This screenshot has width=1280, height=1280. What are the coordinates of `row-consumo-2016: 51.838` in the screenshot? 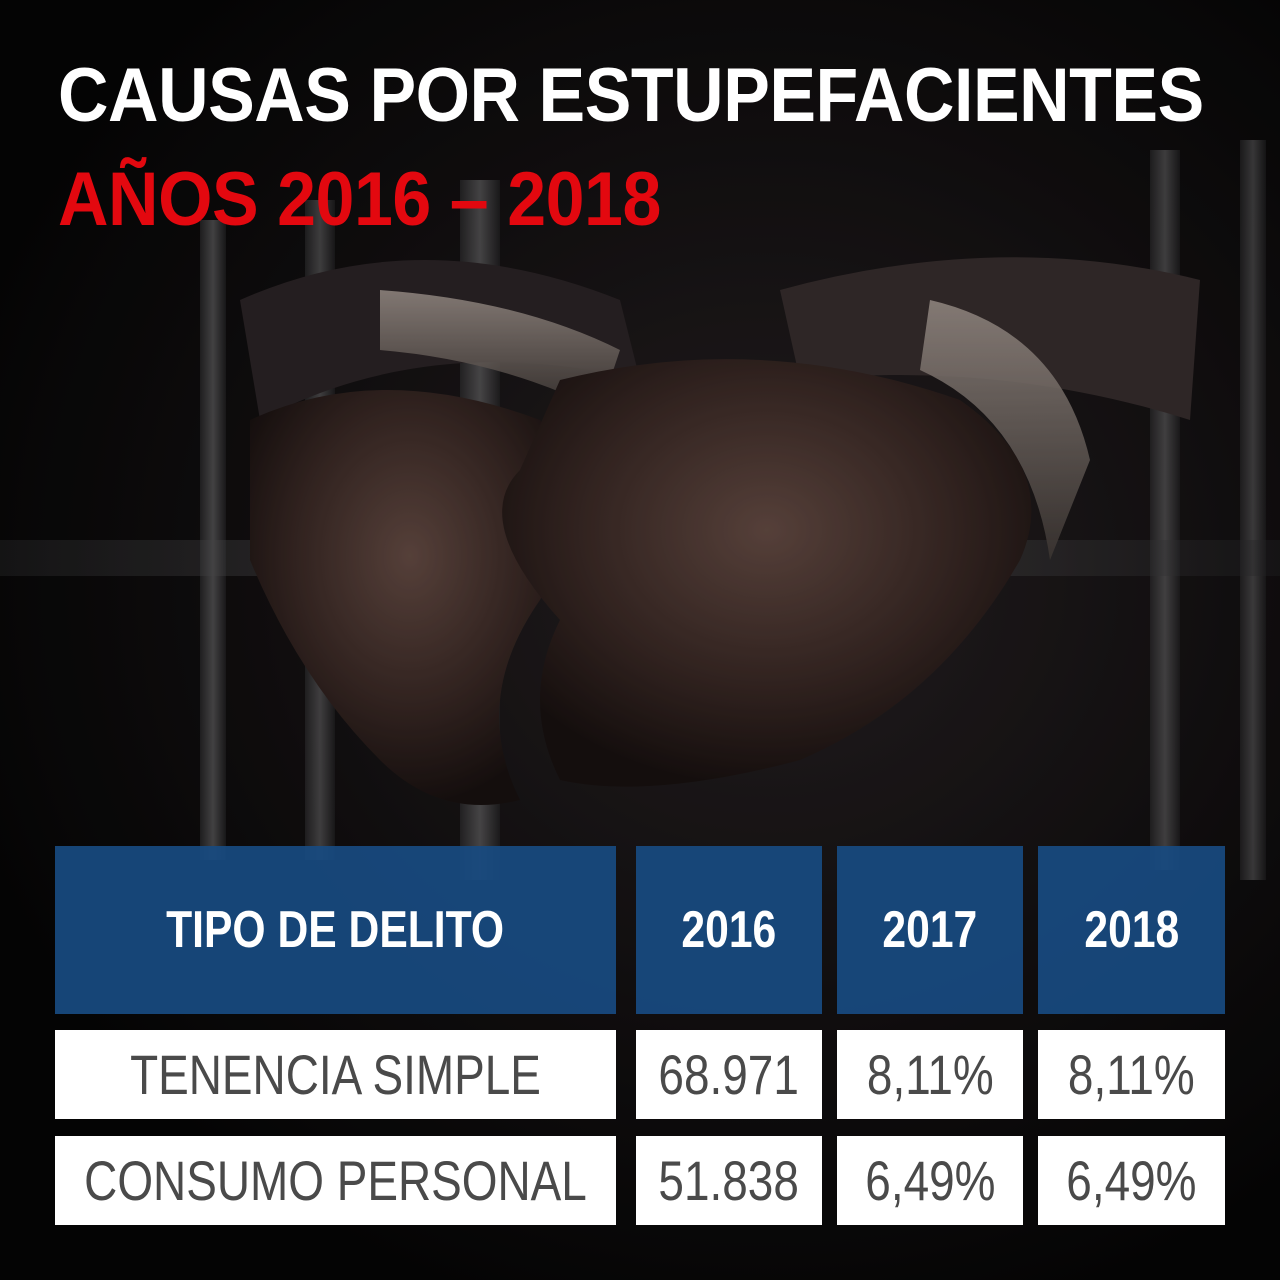 It's located at (729, 1180).